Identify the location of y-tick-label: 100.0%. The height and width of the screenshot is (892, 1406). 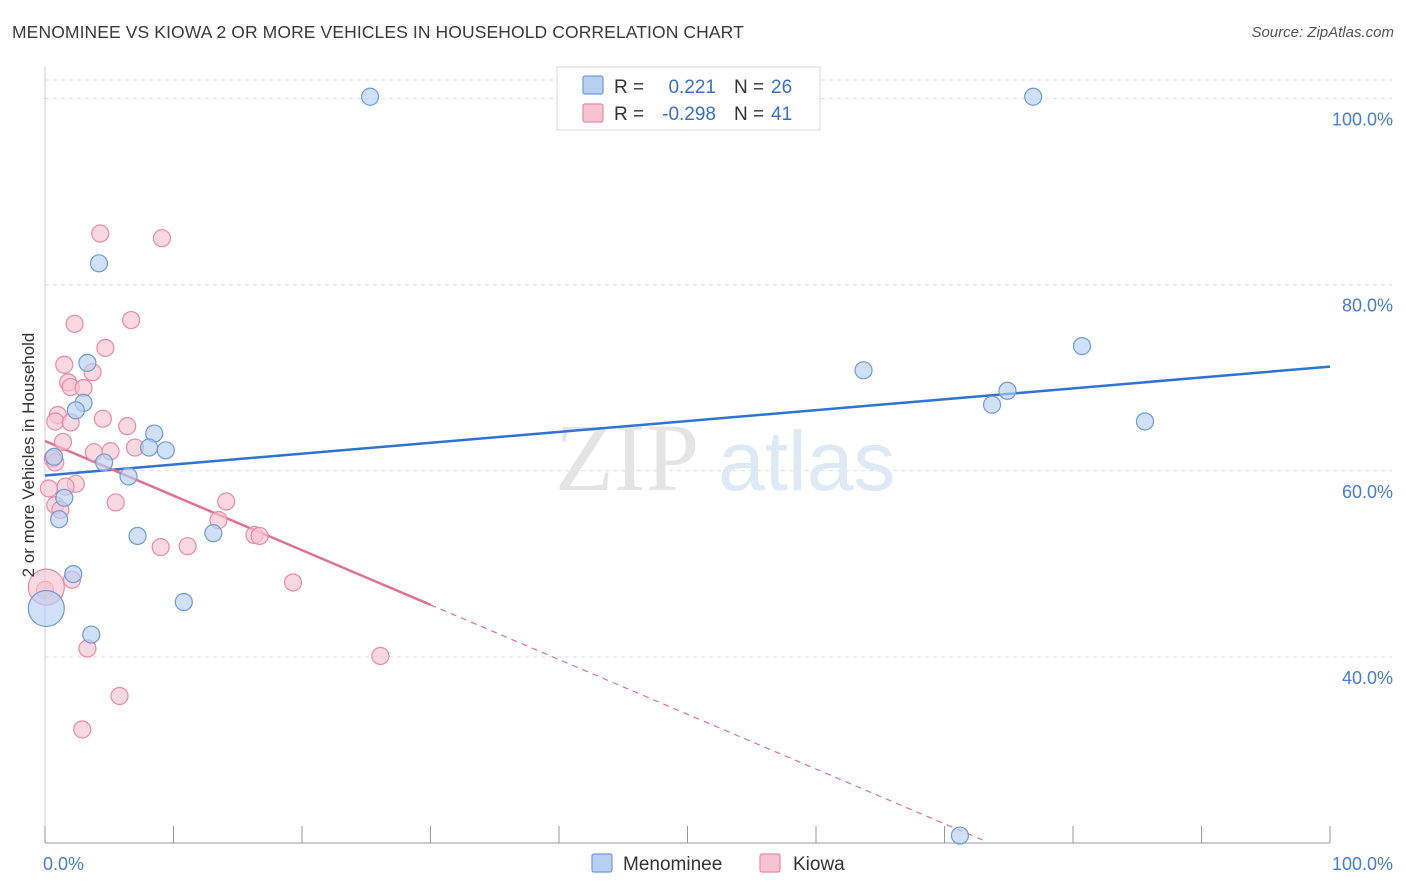
(1362, 120).